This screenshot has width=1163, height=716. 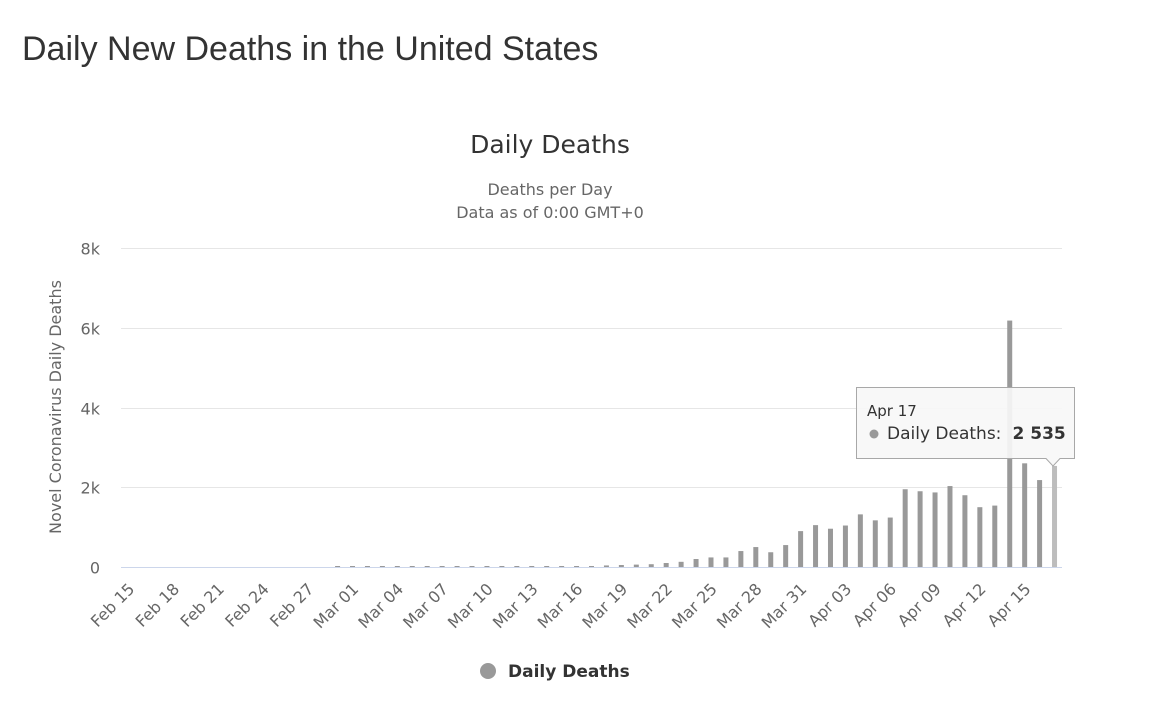 I want to click on legend-marker, so click(x=488, y=671).